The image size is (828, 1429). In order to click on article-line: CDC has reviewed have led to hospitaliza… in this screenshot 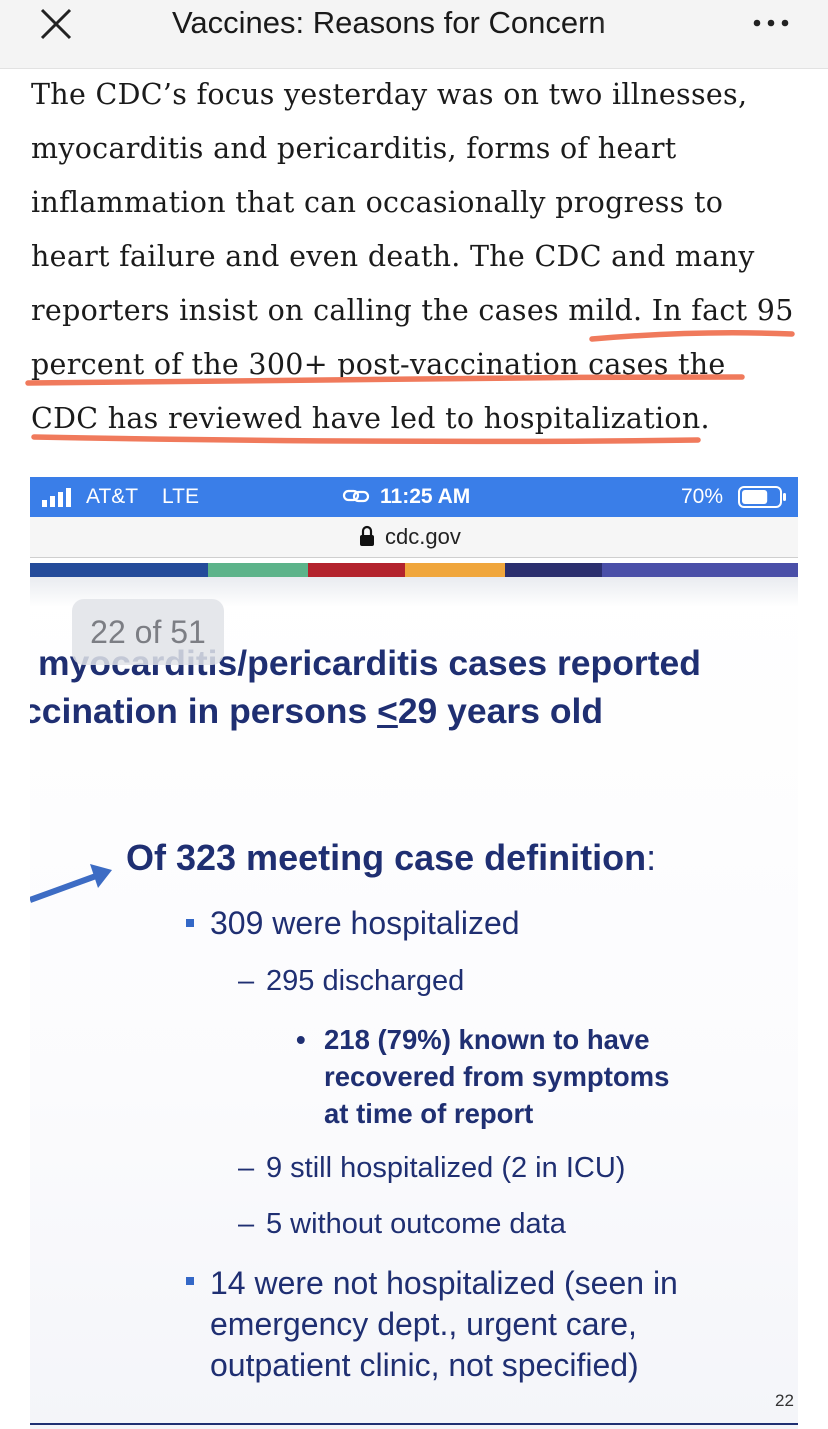, I will do `click(370, 418)`.